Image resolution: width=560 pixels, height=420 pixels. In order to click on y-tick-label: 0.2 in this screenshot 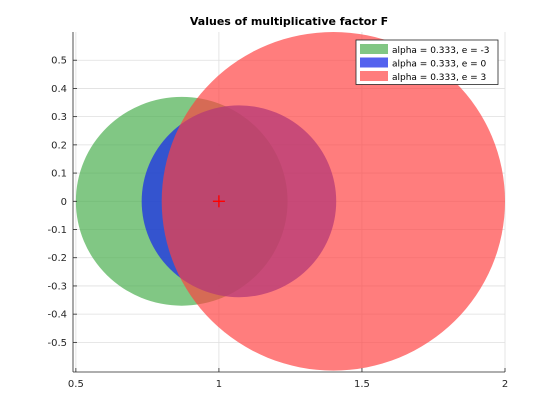, I will do `click(59, 145)`.